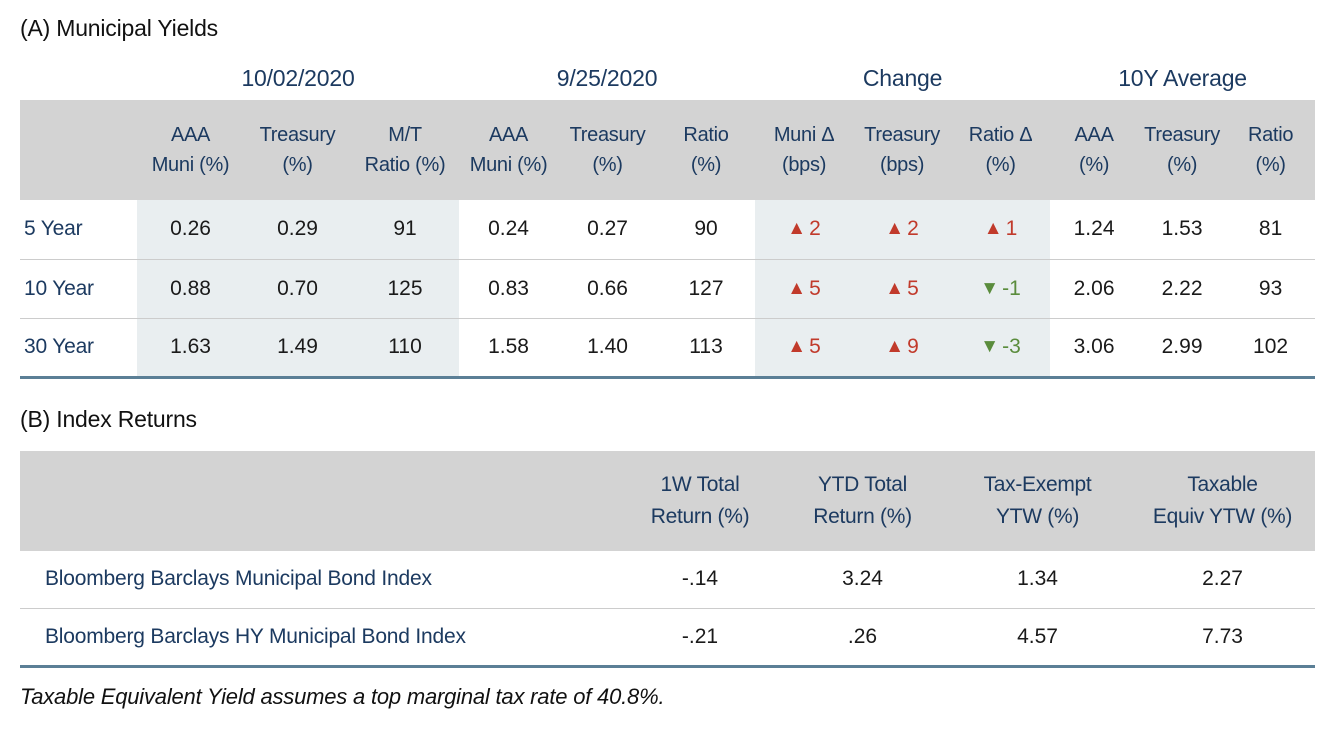 This screenshot has height=739, width=1335. What do you see at coordinates (1037, 579) in the screenshot?
I see `table-cell: 1.34` at bounding box center [1037, 579].